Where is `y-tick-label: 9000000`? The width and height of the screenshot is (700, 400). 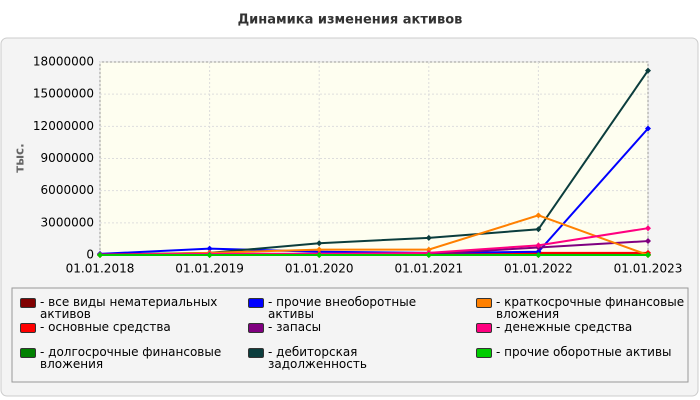
y-tick-label: 9000000 is located at coordinates (67, 158).